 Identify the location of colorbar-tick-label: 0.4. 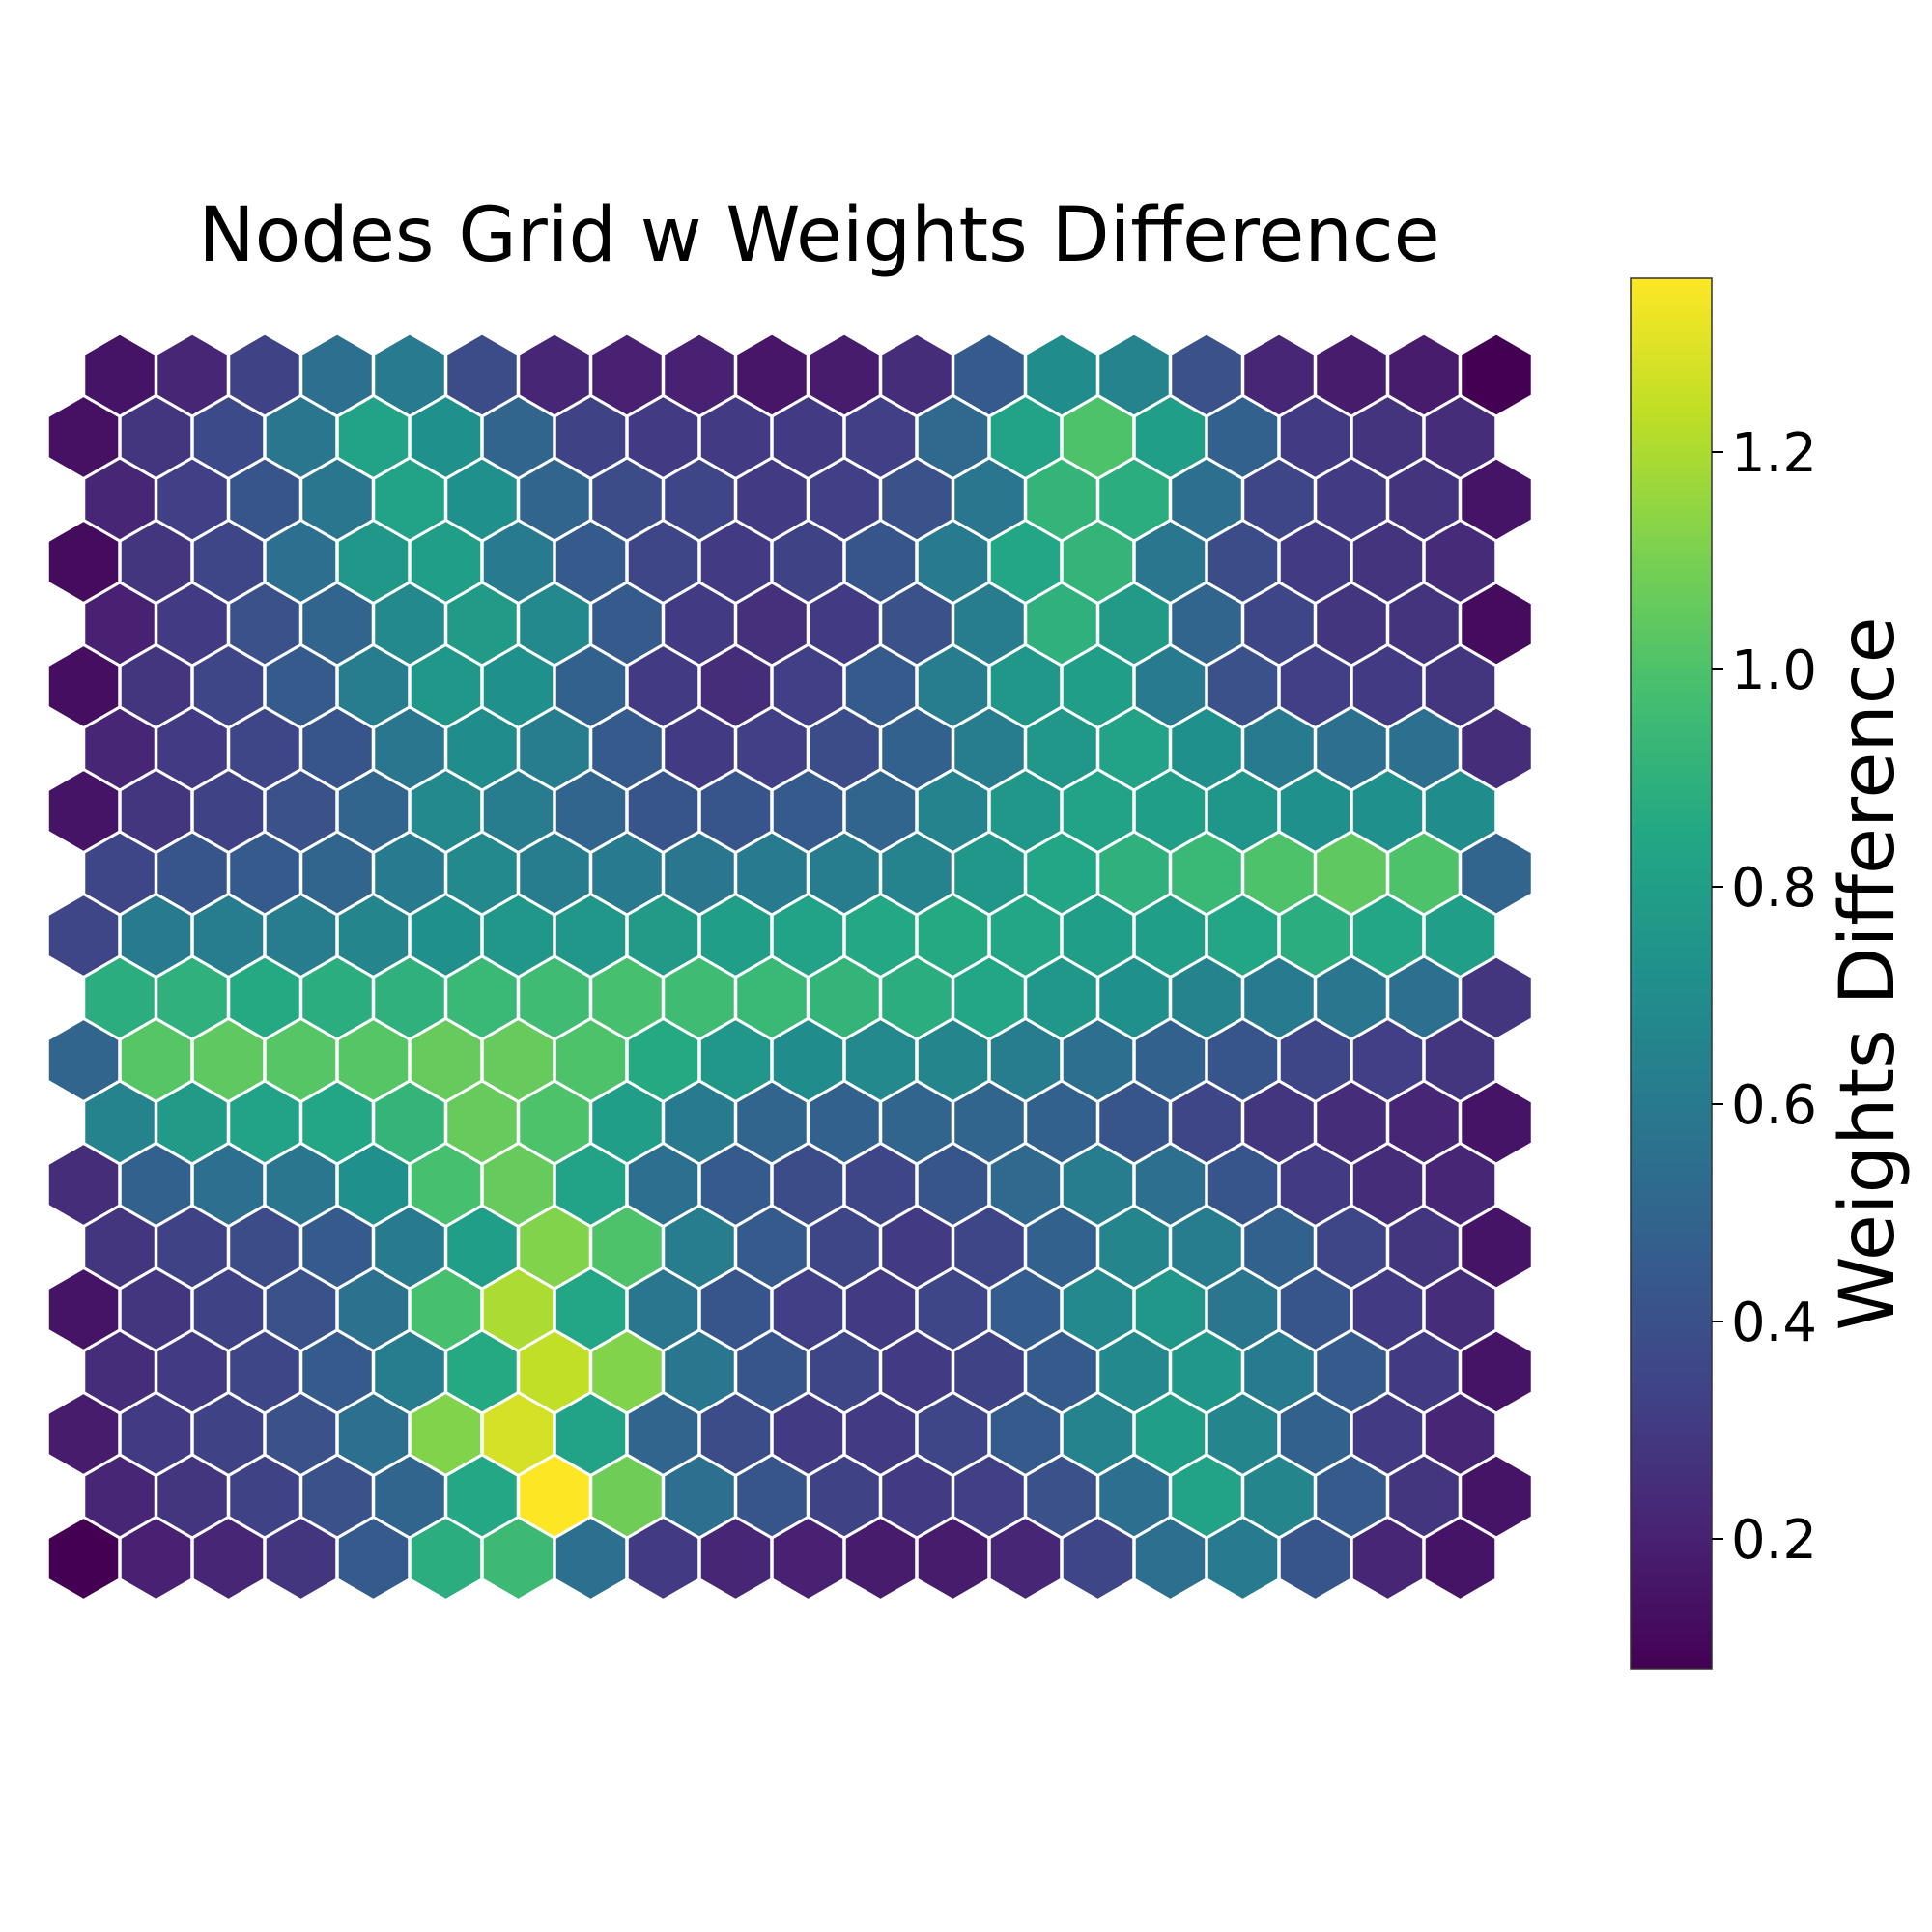
(1774, 1323).